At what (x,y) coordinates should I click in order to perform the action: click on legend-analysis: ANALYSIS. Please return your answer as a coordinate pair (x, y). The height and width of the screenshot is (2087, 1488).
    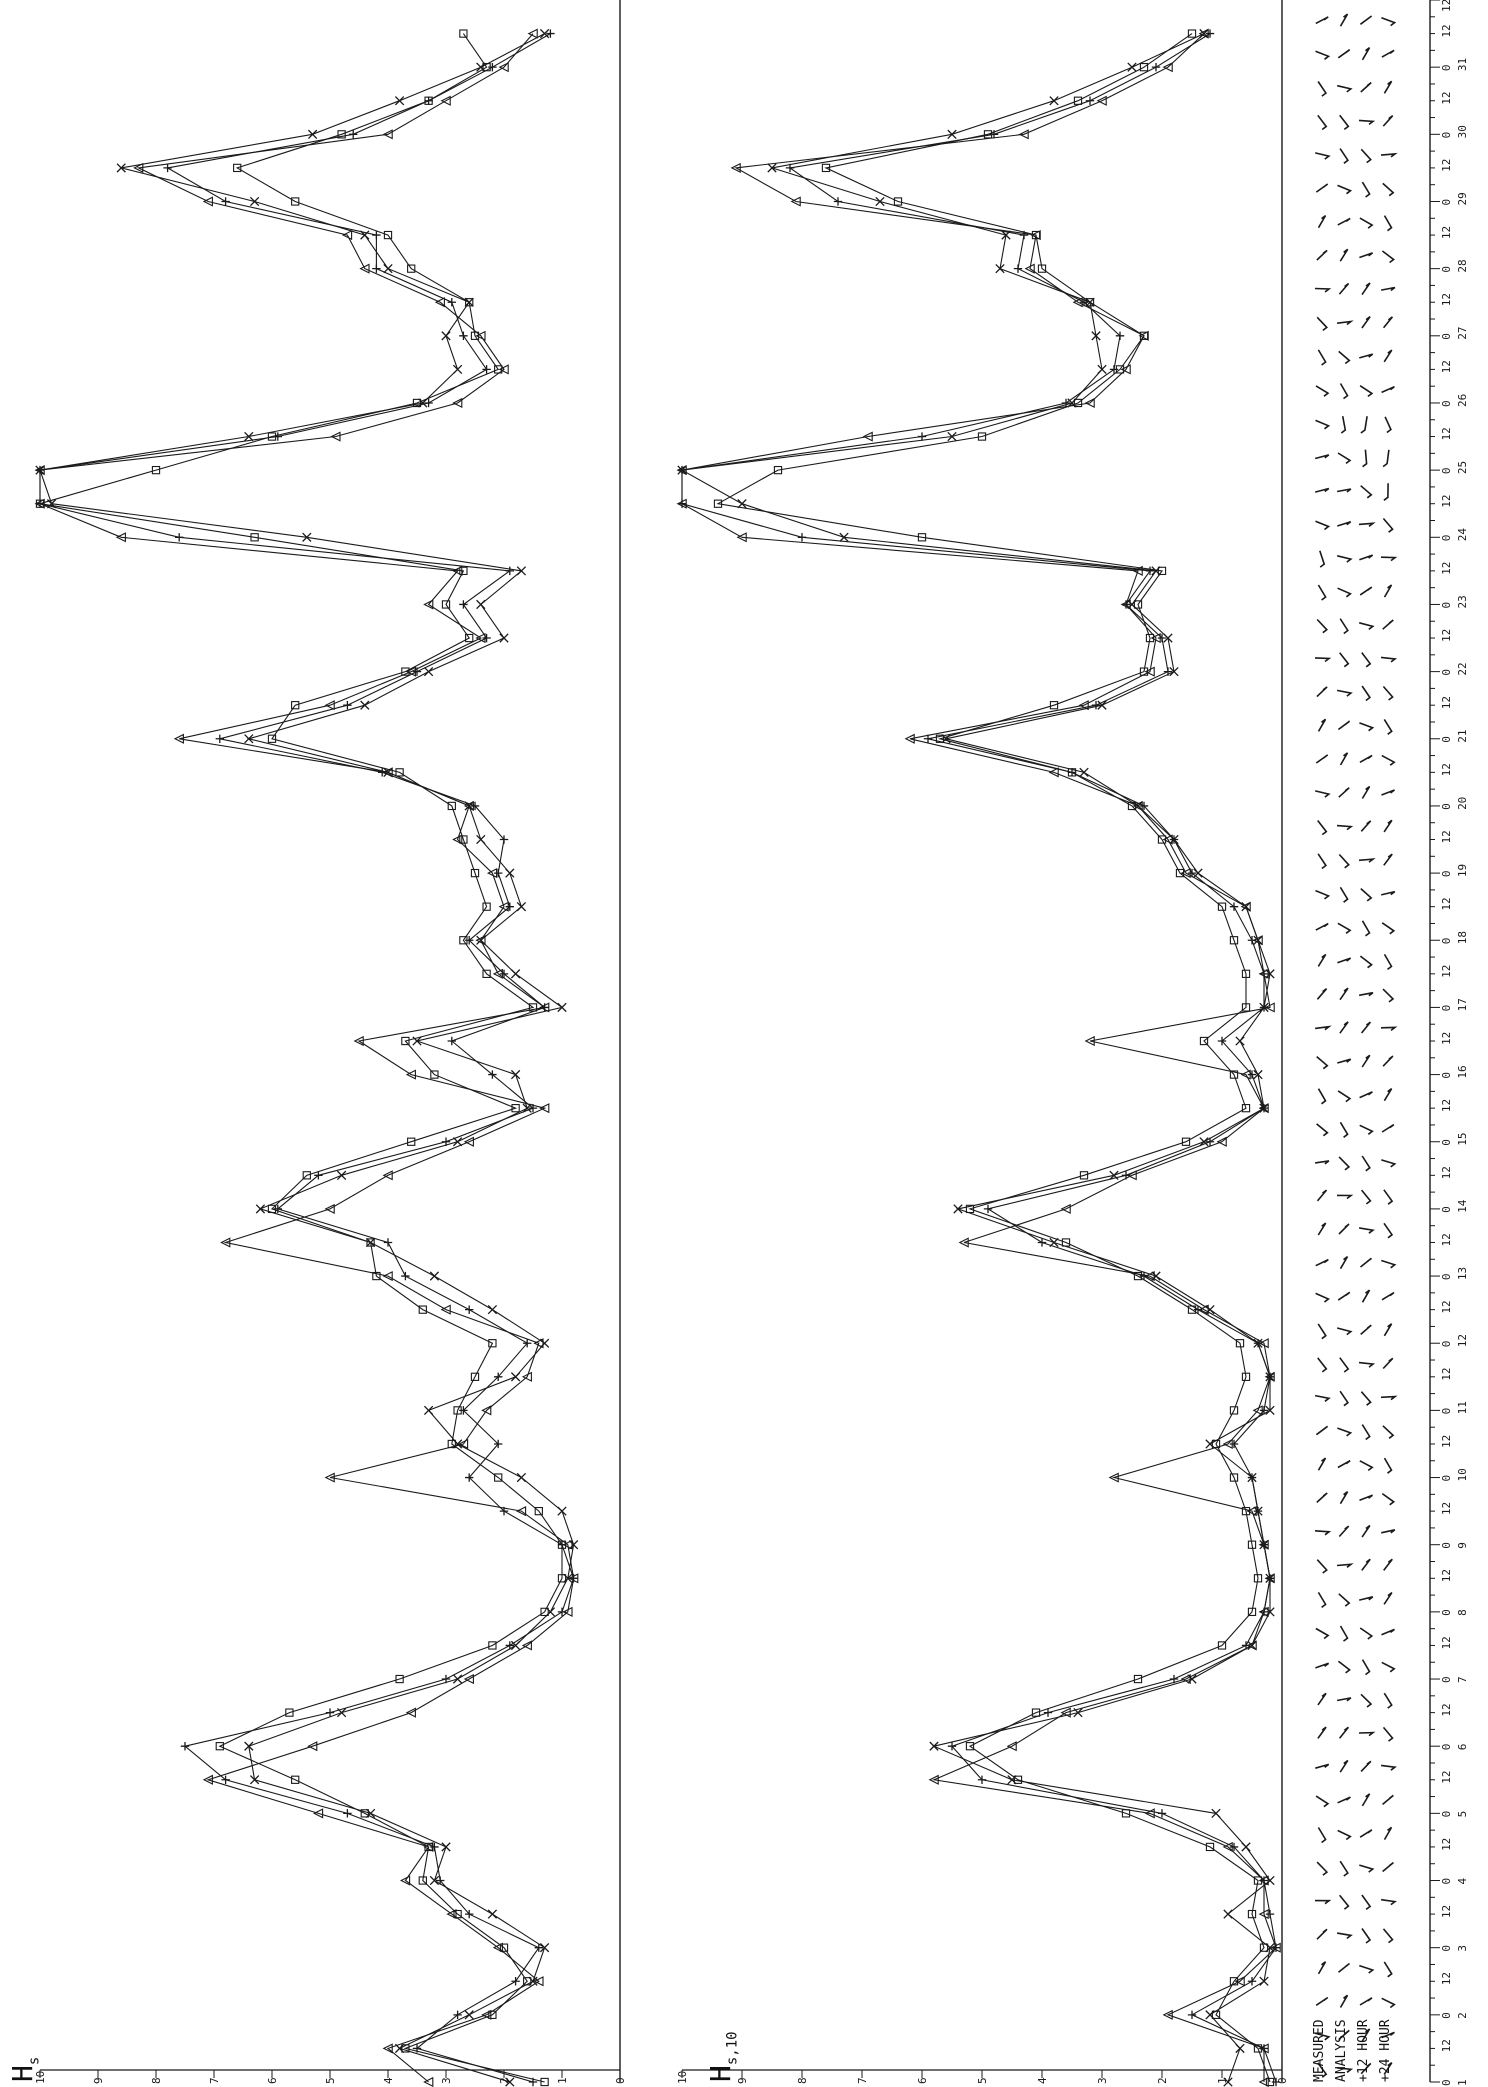
    Looking at the image, I should click on (1341, 2050).